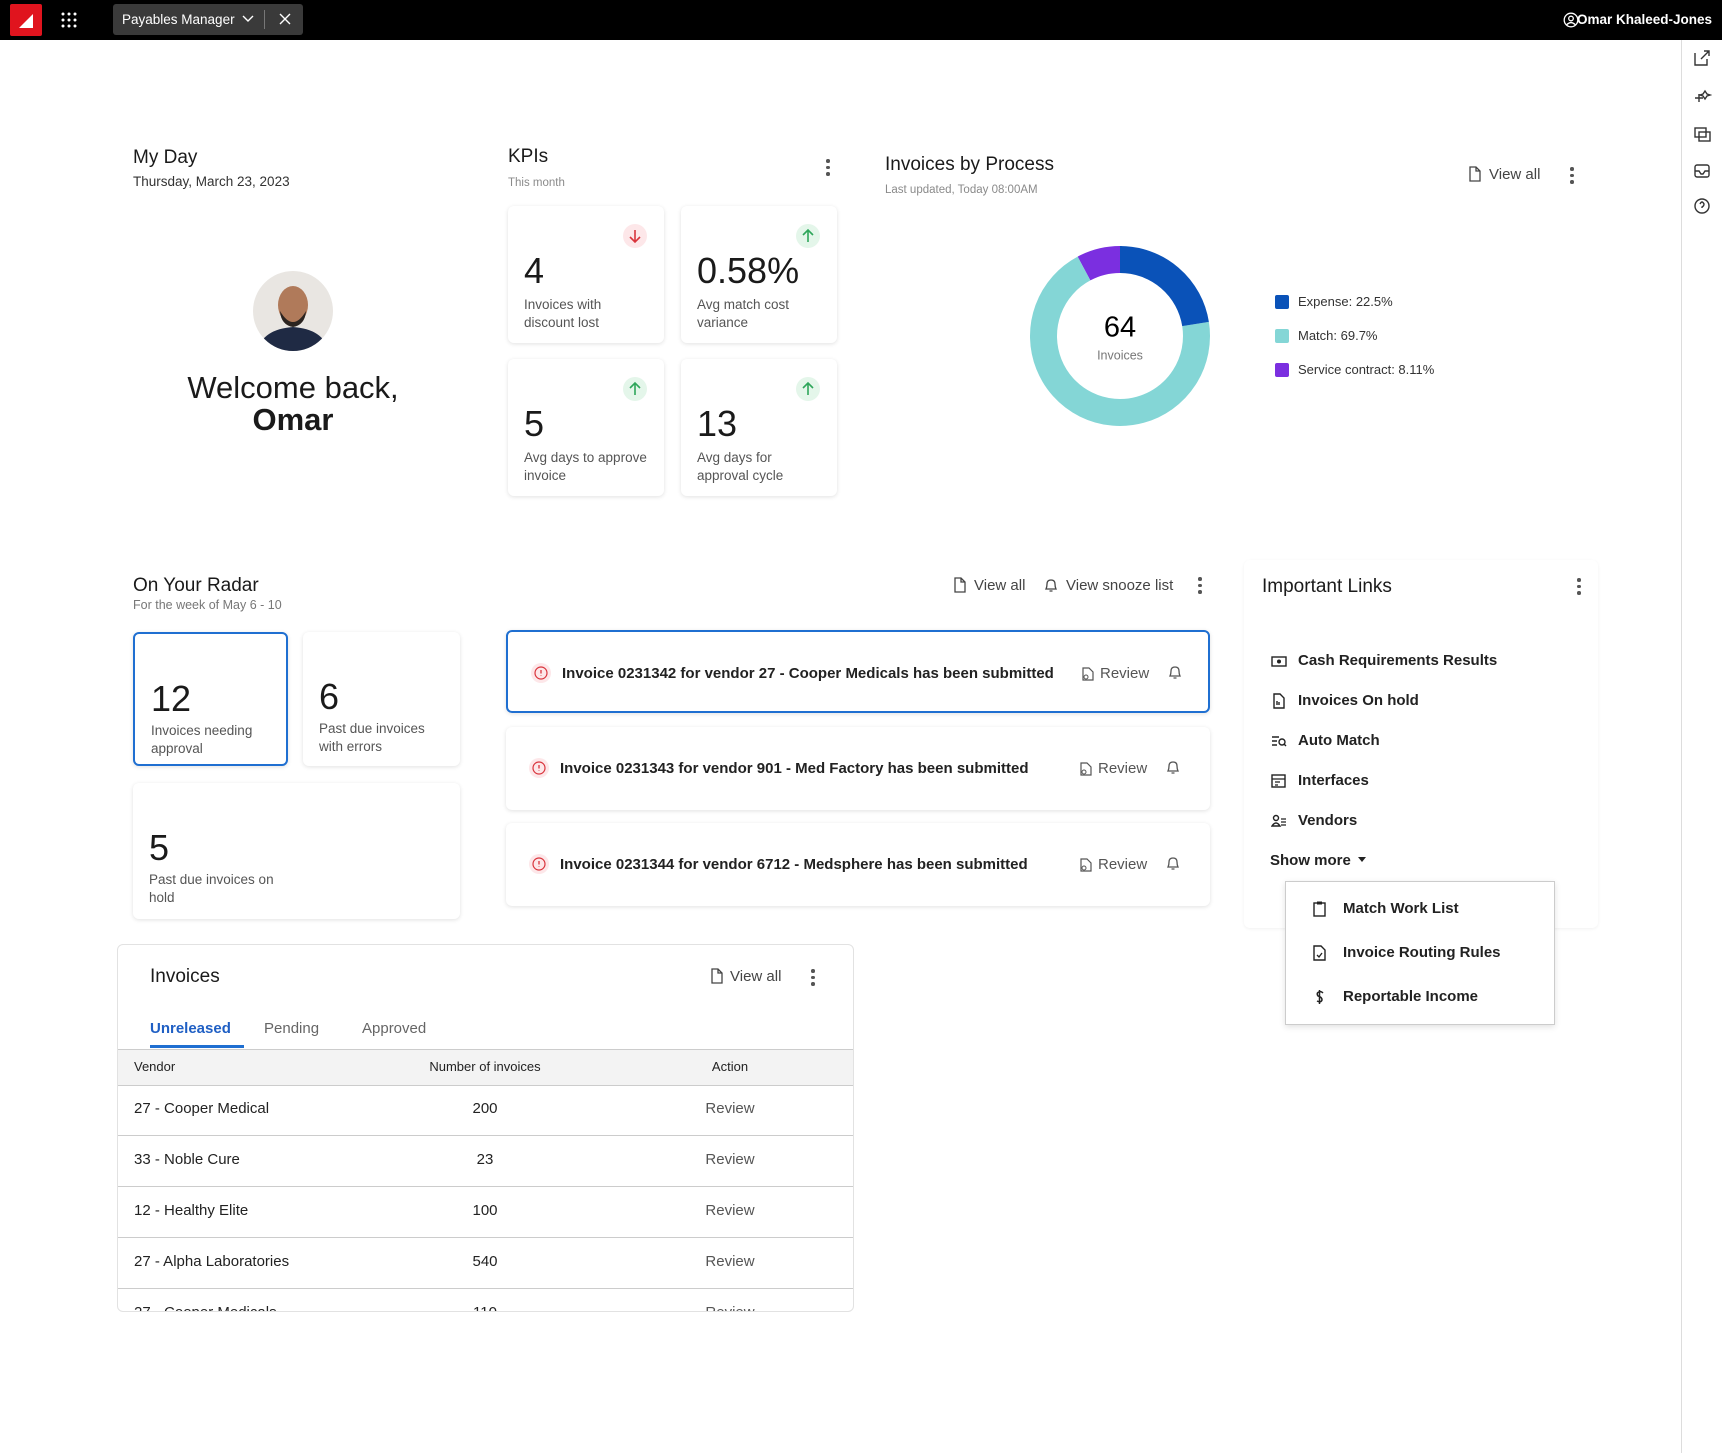 This screenshot has width=1722, height=1453. I want to click on stat-label: Past due invoices on hold, so click(211, 888).